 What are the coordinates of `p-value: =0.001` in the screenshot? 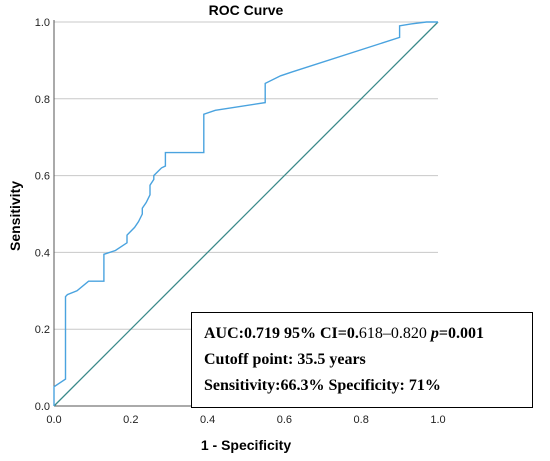 It's located at (461, 333).